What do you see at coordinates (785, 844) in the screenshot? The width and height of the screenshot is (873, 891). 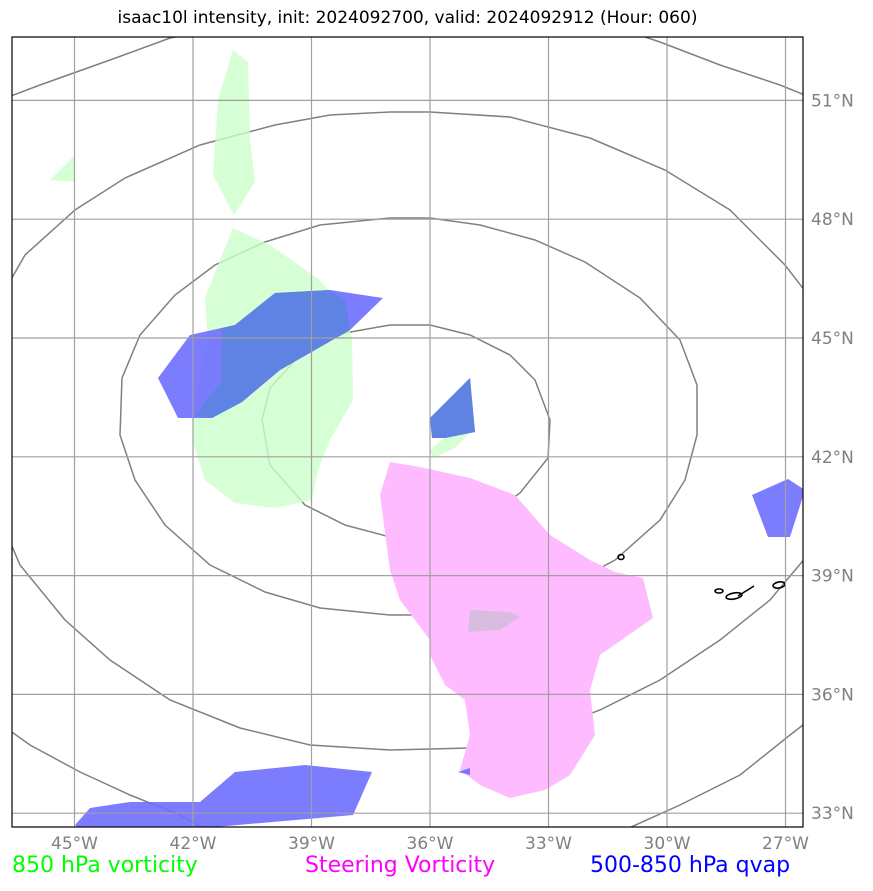 I see `longitude-tick-label: 27°W` at bounding box center [785, 844].